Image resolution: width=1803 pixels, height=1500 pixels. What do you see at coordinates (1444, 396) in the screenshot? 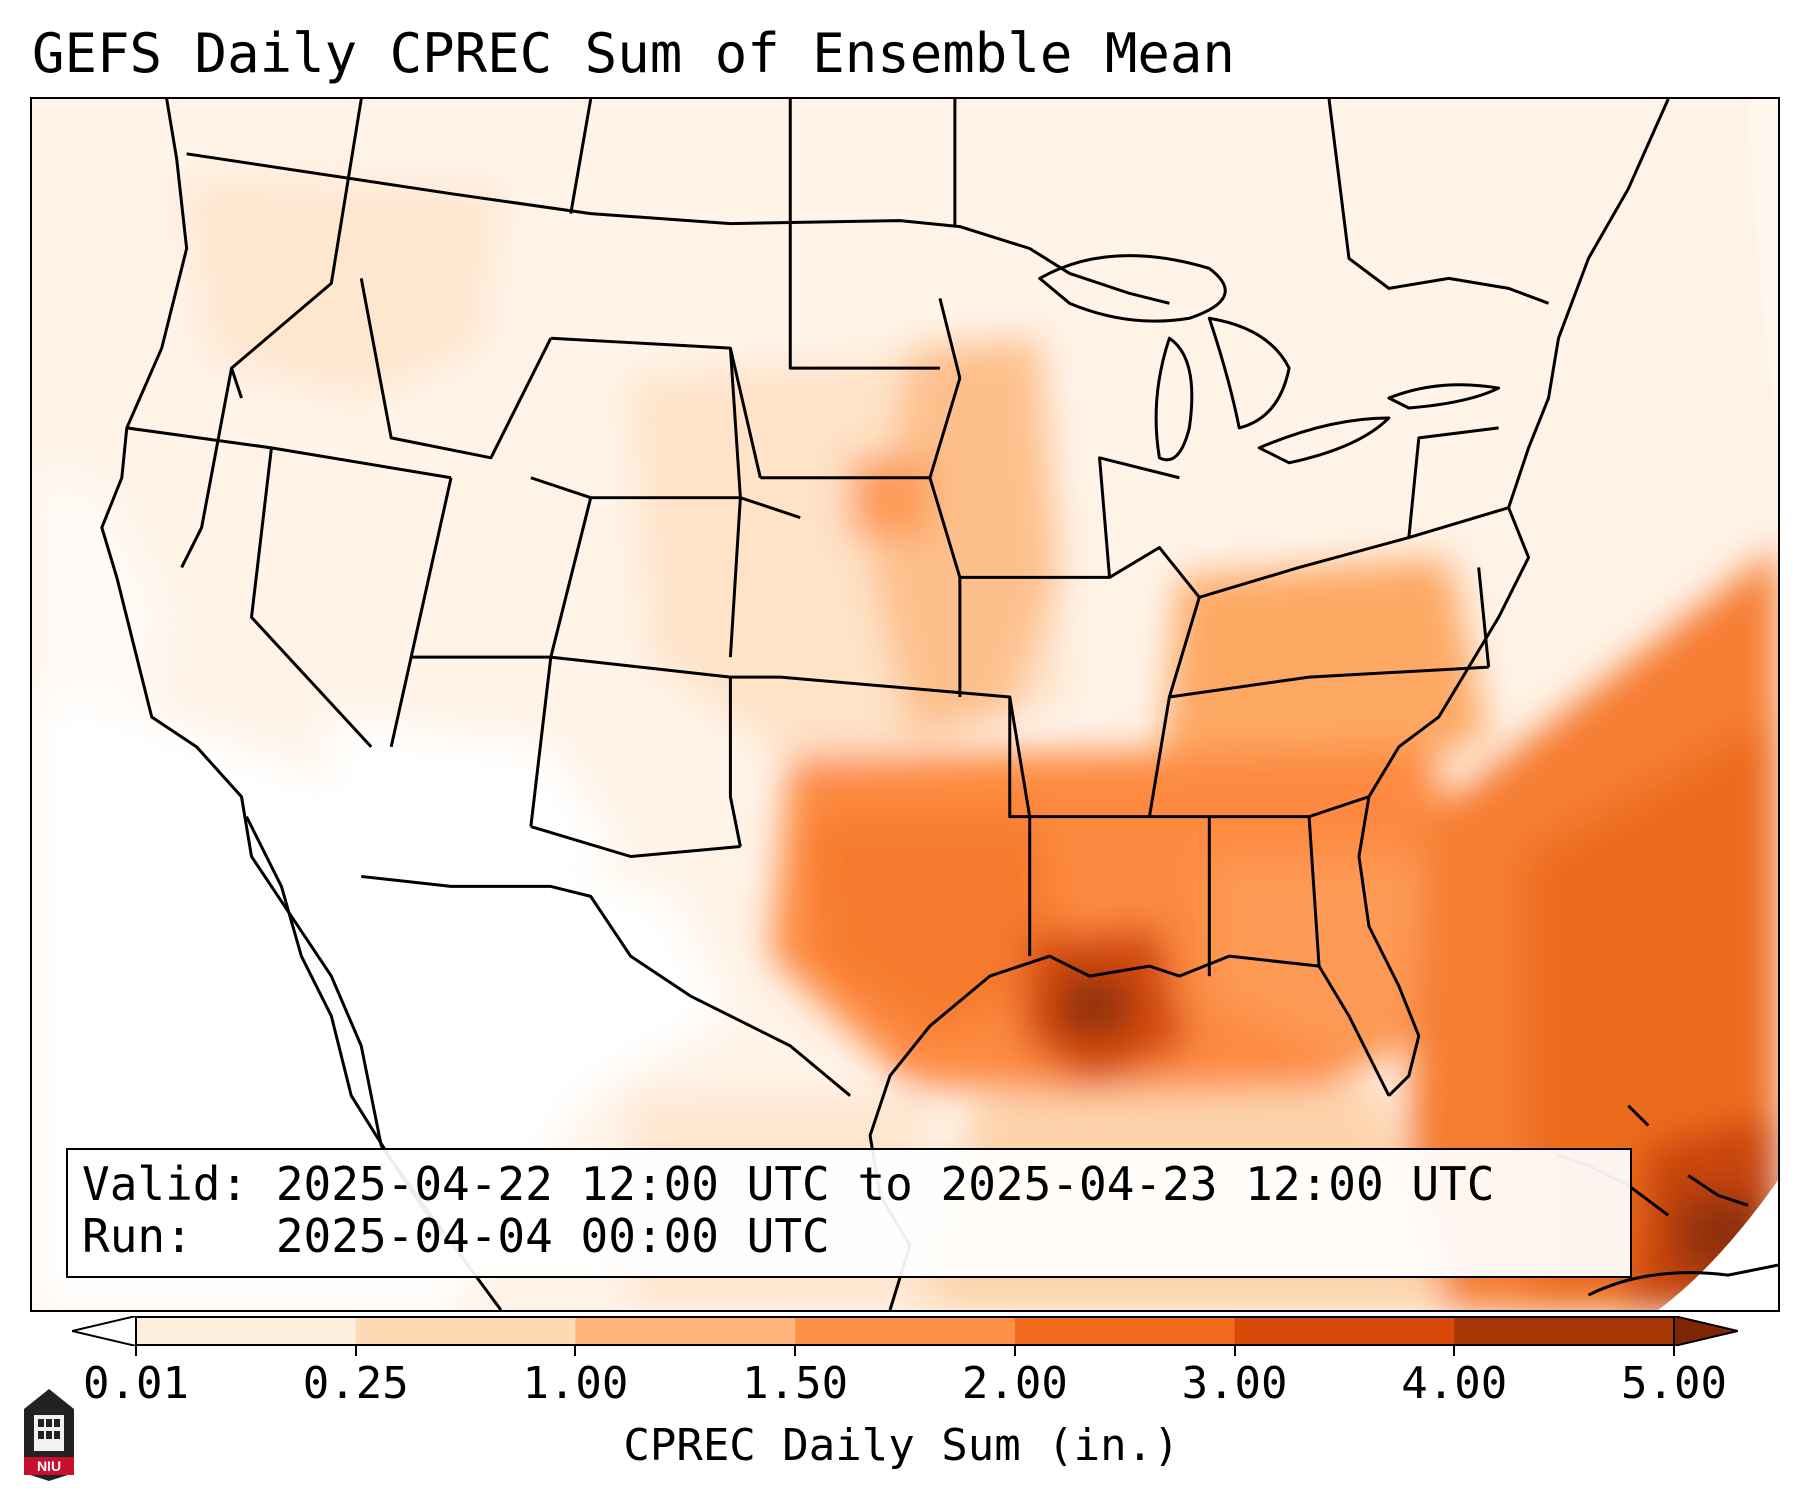
I see `lake-ontario` at bounding box center [1444, 396].